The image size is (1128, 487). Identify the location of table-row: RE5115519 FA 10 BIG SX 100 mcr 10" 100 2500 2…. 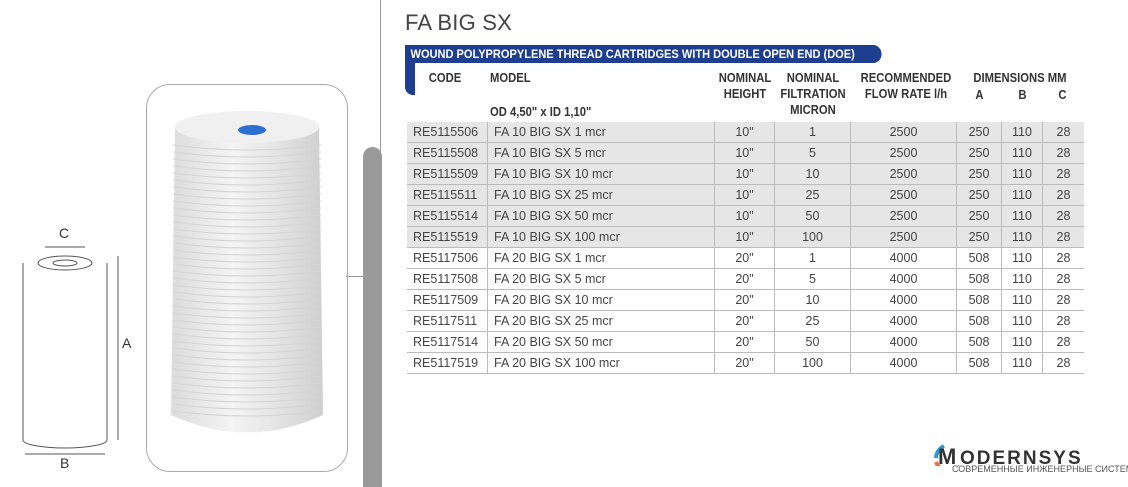
(745, 237).